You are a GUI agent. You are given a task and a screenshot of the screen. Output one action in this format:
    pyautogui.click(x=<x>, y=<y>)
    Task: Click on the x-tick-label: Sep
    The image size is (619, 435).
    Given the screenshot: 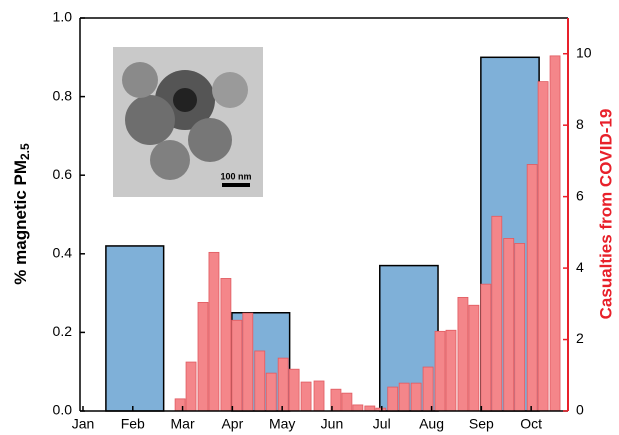 What is the action you would take?
    pyautogui.click(x=481, y=424)
    